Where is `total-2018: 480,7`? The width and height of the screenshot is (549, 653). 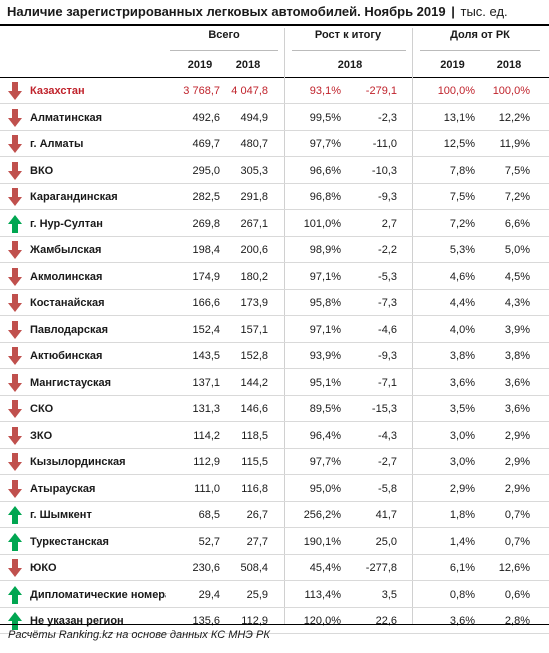
total-2018: 480,7 is located at coordinates (254, 144).